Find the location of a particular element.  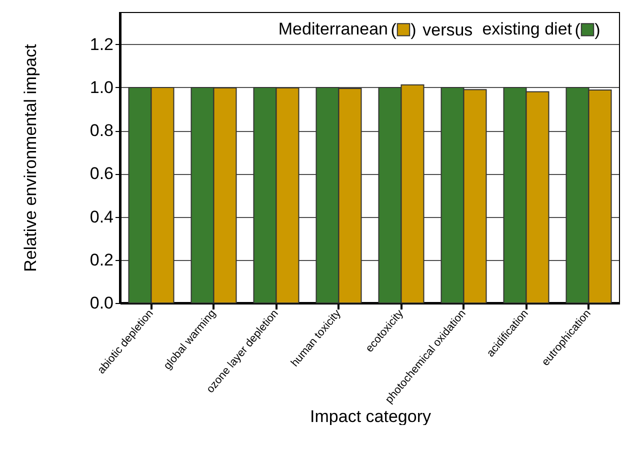

annotation: ) is located at coordinates (413, 30).